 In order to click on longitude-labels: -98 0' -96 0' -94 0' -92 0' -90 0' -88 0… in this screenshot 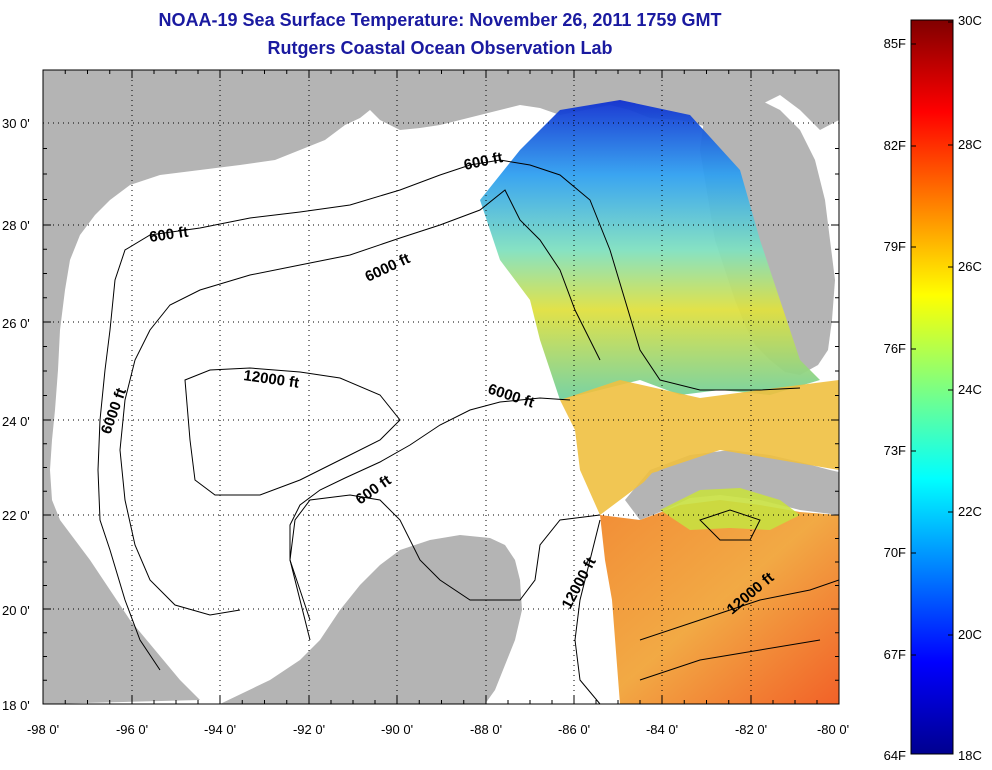, I will do `click(438, 729)`.